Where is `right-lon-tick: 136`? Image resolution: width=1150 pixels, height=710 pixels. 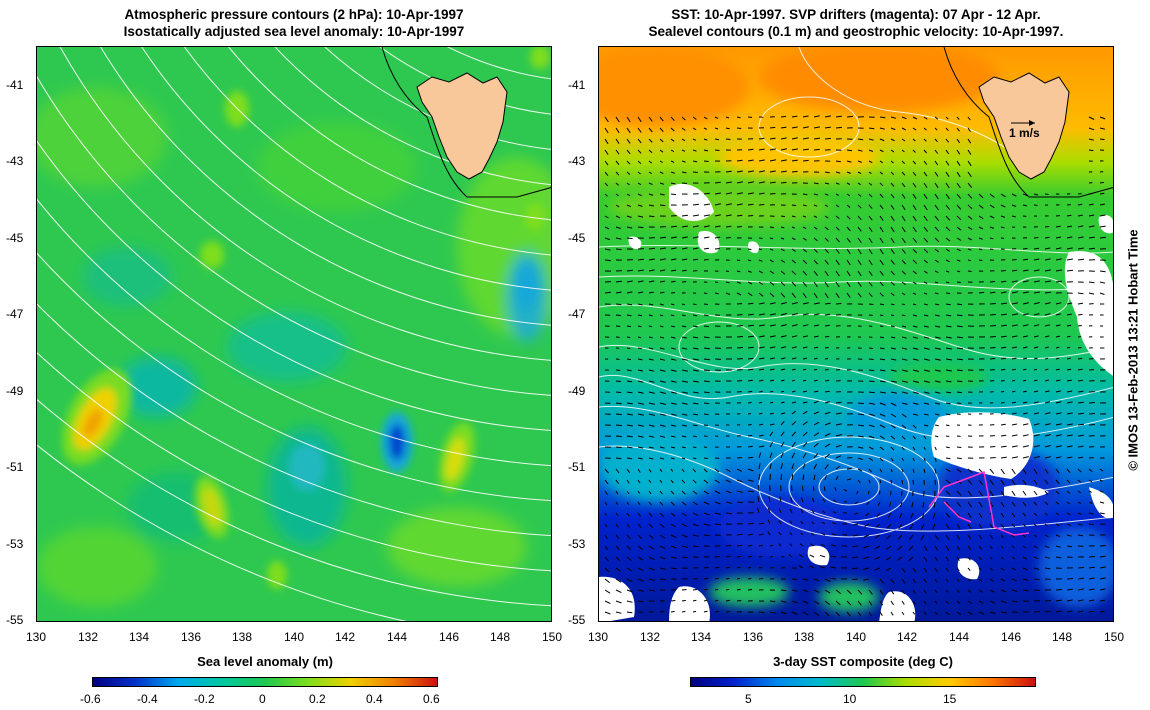
right-lon-tick: 136 is located at coordinates (753, 637).